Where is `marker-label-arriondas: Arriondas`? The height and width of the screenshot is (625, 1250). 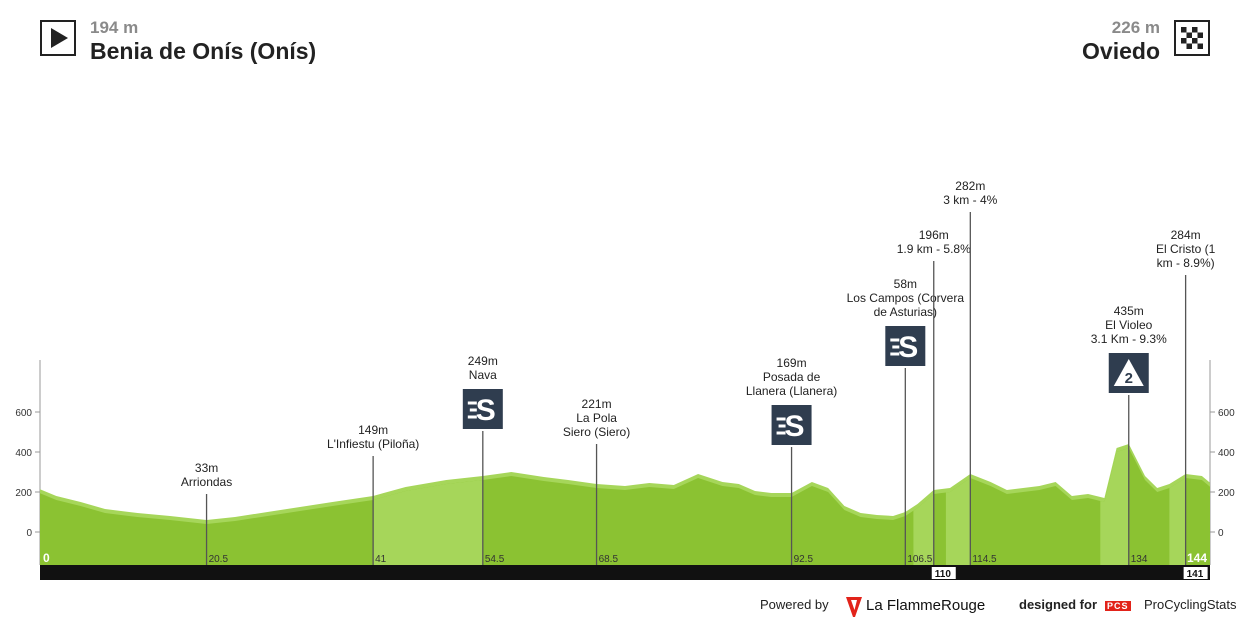 marker-label-arriondas: Arriondas is located at coordinates (206, 482).